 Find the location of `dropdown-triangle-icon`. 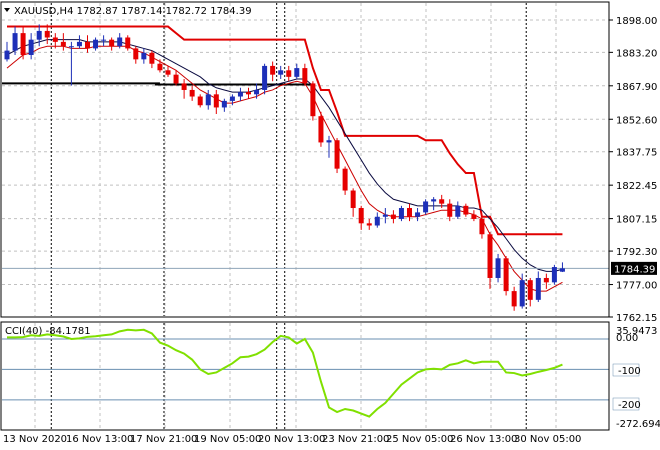

dropdown-triangle-icon is located at coordinates (7, 10).